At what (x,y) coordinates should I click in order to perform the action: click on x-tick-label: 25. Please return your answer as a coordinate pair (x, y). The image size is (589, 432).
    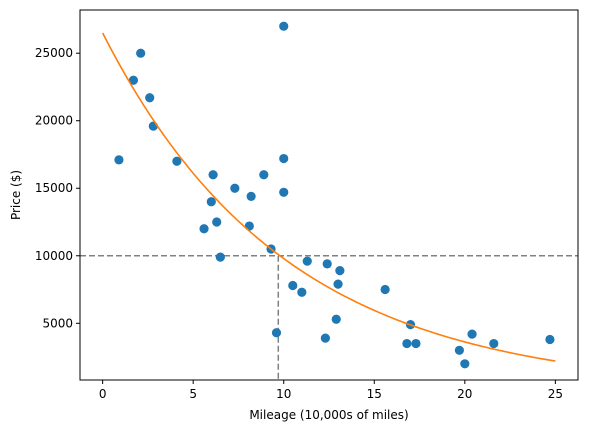
    Looking at the image, I should click on (555, 394).